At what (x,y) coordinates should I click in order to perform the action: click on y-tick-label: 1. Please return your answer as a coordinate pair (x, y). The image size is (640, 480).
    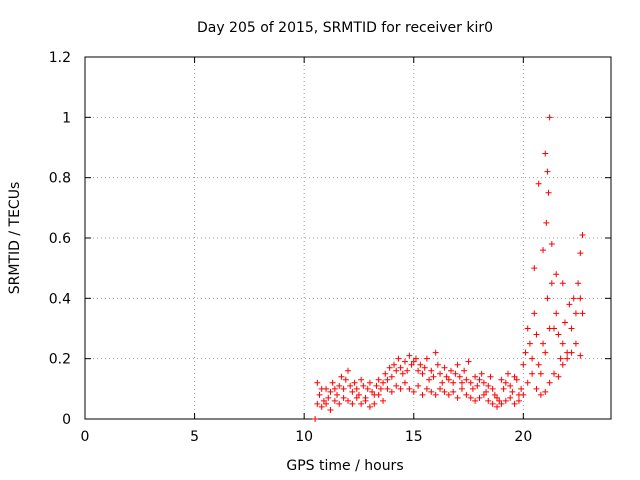
    Looking at the image, I should click on (66, 118).